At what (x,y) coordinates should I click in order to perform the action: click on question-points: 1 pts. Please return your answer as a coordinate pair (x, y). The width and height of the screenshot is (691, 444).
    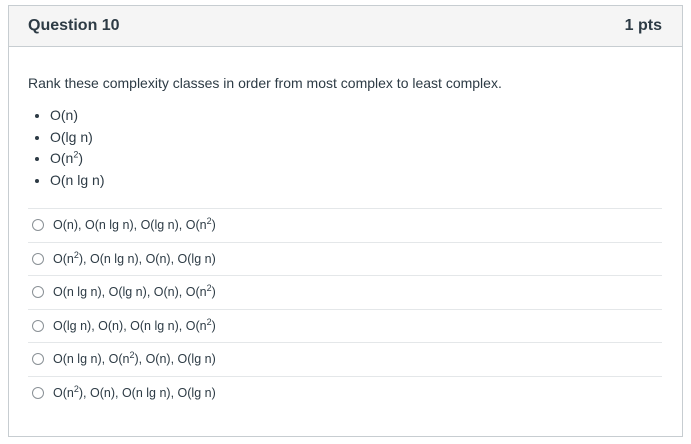
    Looking at the image, I should click on (643, 25).